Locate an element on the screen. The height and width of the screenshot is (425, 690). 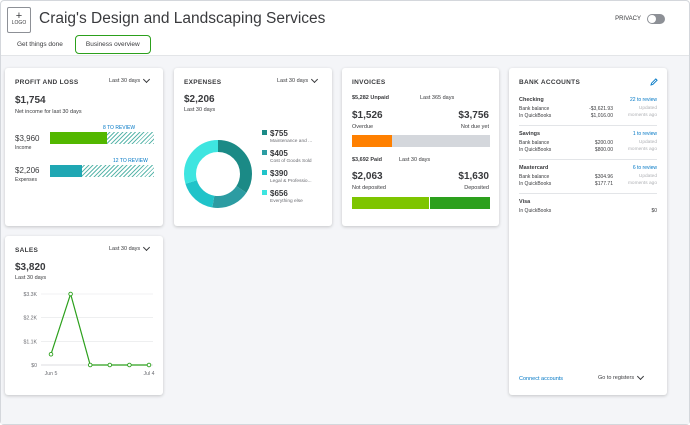
company-logo-placeholder: + LOGO is located at coordinates (19, 20).